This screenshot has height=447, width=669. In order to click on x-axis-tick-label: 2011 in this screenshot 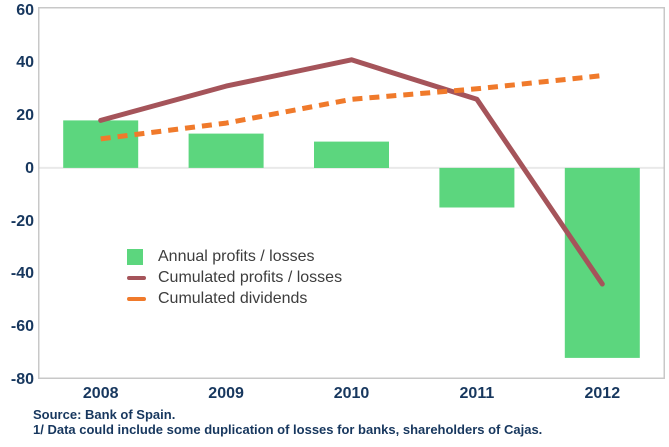, I will do `click(477, 393)`.